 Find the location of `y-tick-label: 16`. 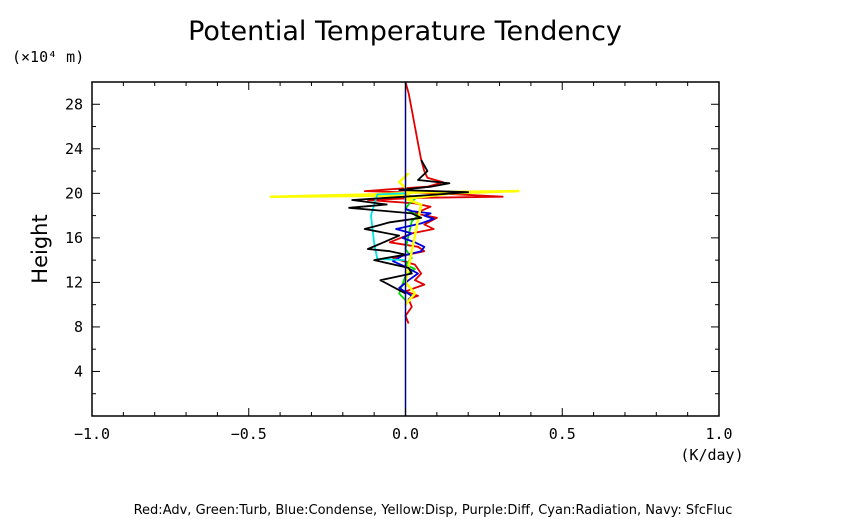

y-tick-label: 16 is located at coordinates (74, 238).